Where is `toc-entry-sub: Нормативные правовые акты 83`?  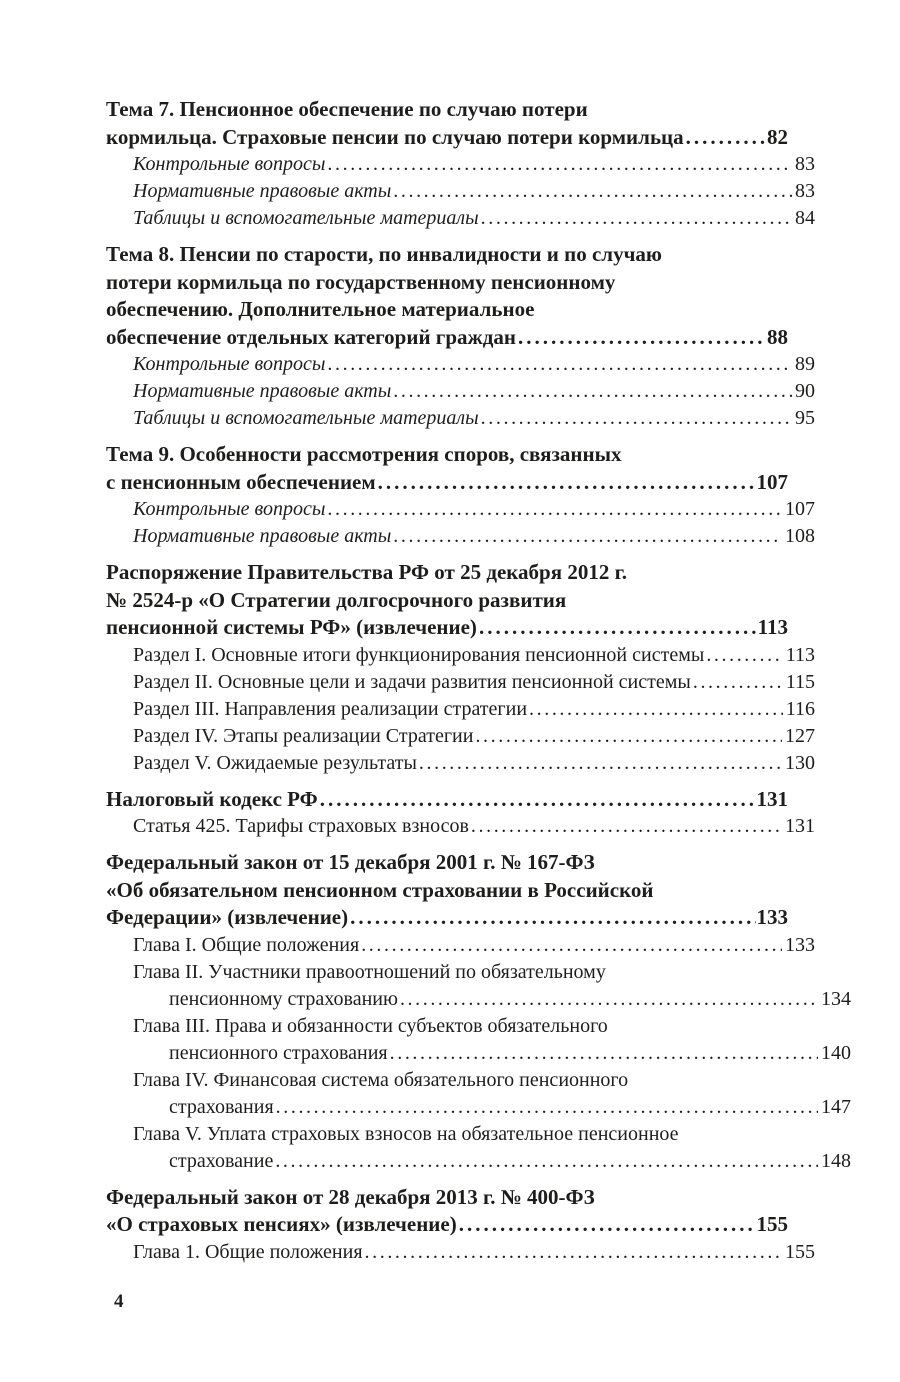 toc-entry-sub: Нормативные правовые акты 83 is located at coordinates (460, 191).